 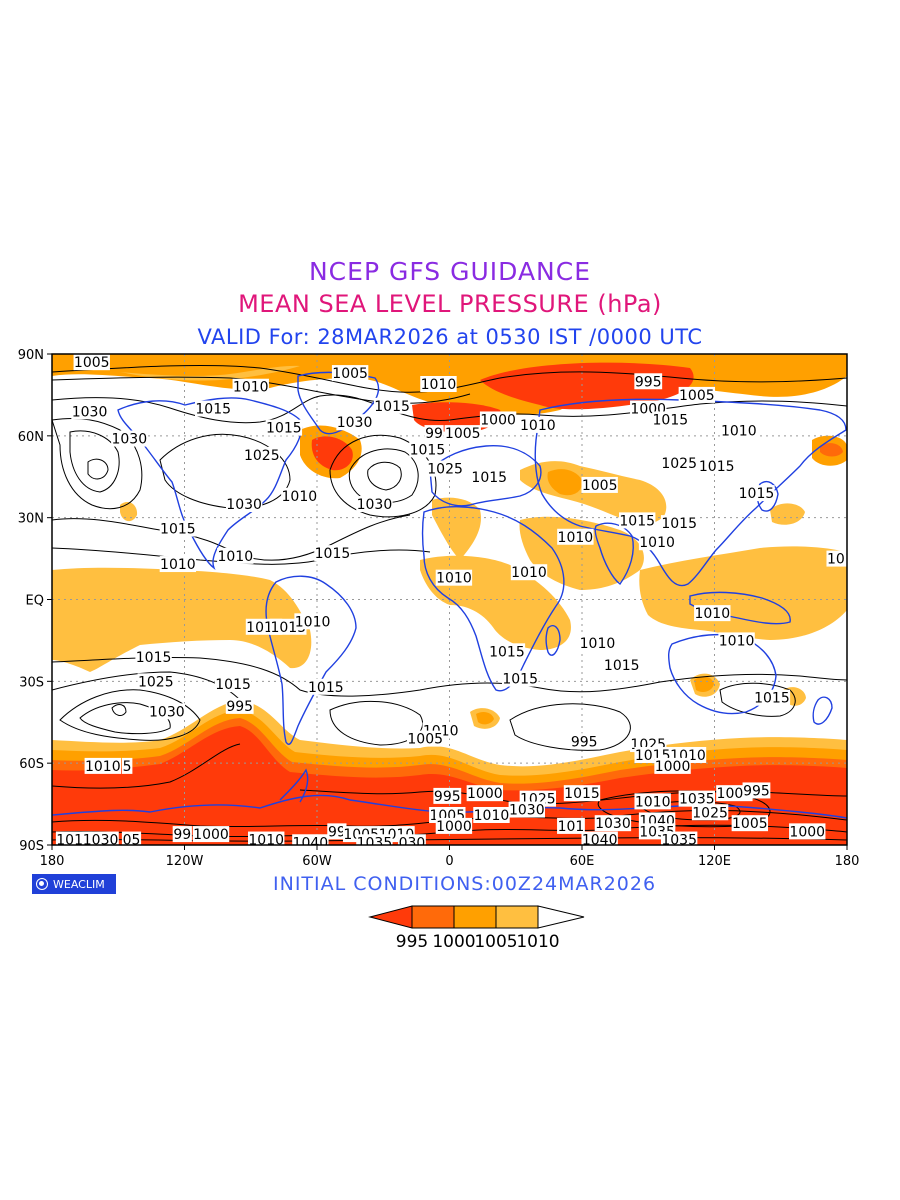 I want to click on contour-label-text: 030, so click(x=412, y=843).